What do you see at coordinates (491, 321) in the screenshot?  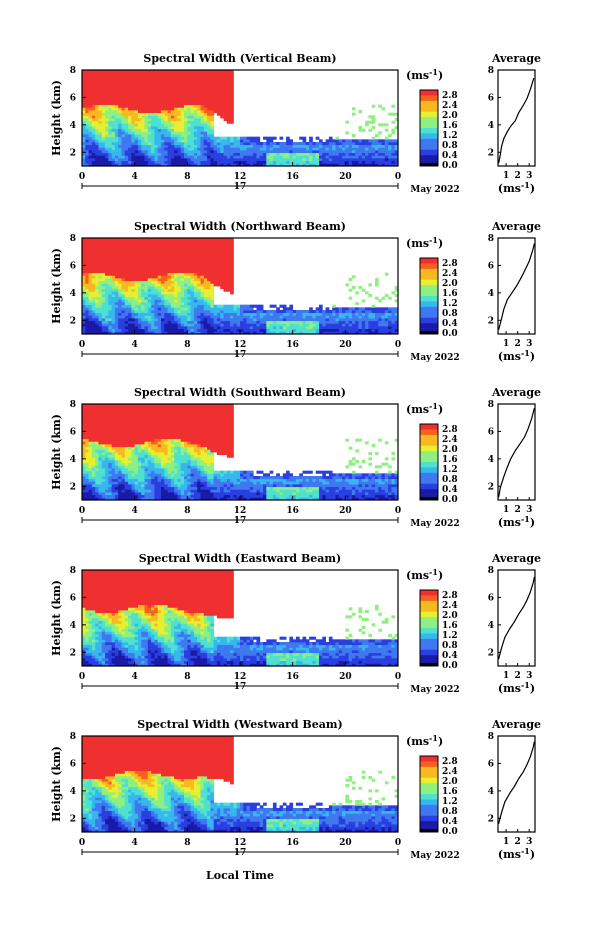 I see `profile-y-tick-label: 2` at bounding box center [491, 321].